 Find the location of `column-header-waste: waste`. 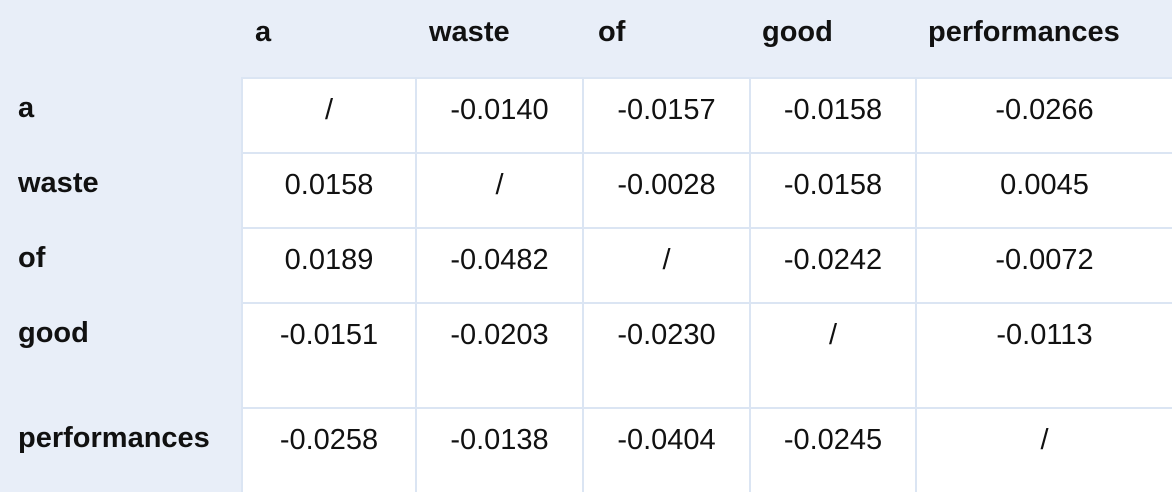

column-header-waste: waste is located at coordinates (498, 38).